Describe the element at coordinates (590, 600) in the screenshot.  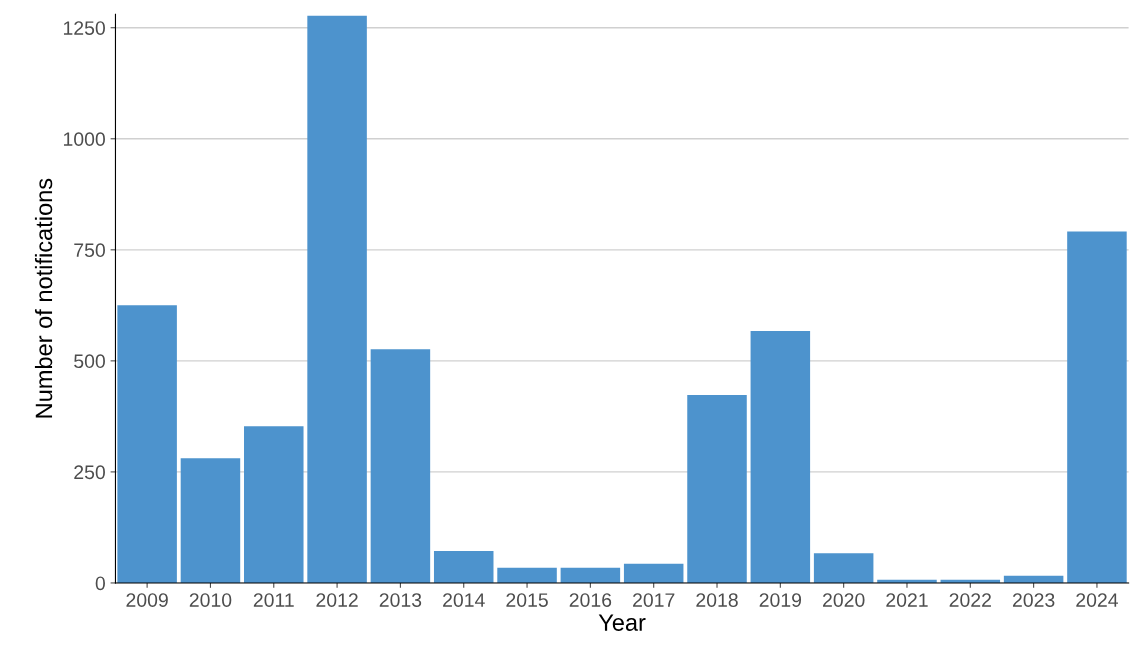
I see `x-tick-label: 2016` at that location.